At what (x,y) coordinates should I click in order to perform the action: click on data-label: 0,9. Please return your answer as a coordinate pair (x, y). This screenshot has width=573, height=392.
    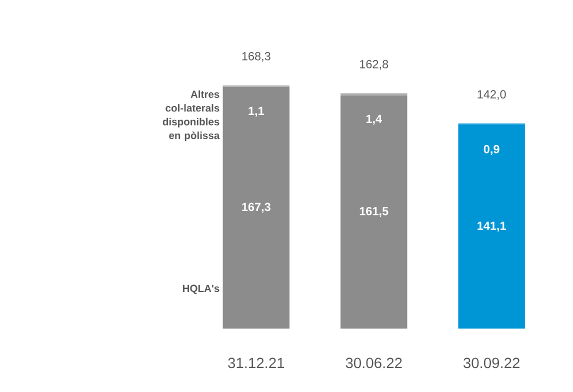
    Looking at the image, I should click on (492, 149).